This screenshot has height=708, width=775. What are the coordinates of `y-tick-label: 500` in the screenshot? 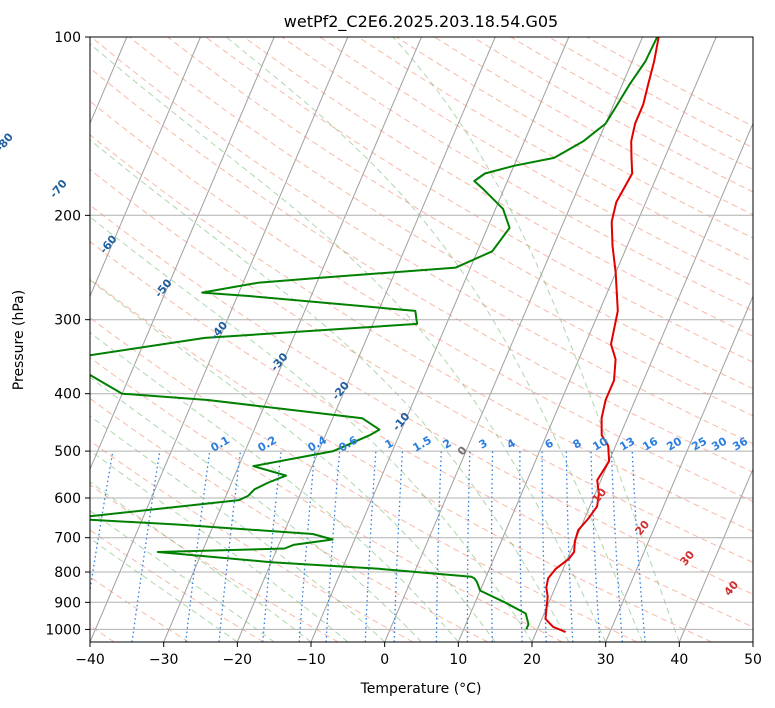 It's located at (67, 452).